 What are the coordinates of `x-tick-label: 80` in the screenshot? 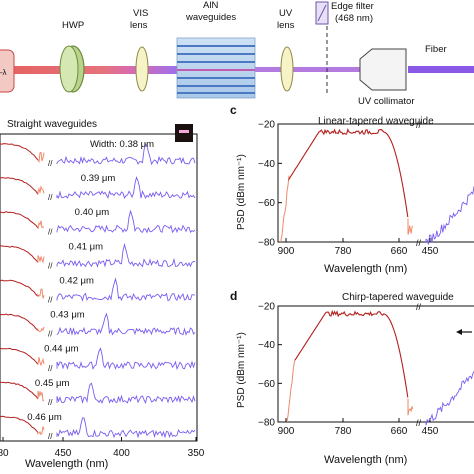 It's located at (4, 453).